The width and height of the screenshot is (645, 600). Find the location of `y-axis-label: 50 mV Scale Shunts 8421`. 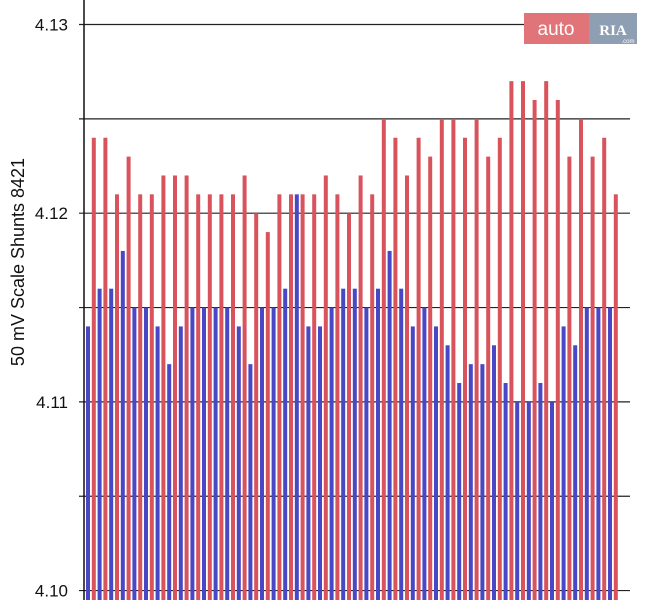

y-axis-label: 50 mV Scale Shunts 8421 is located at coordinates (18, 262).